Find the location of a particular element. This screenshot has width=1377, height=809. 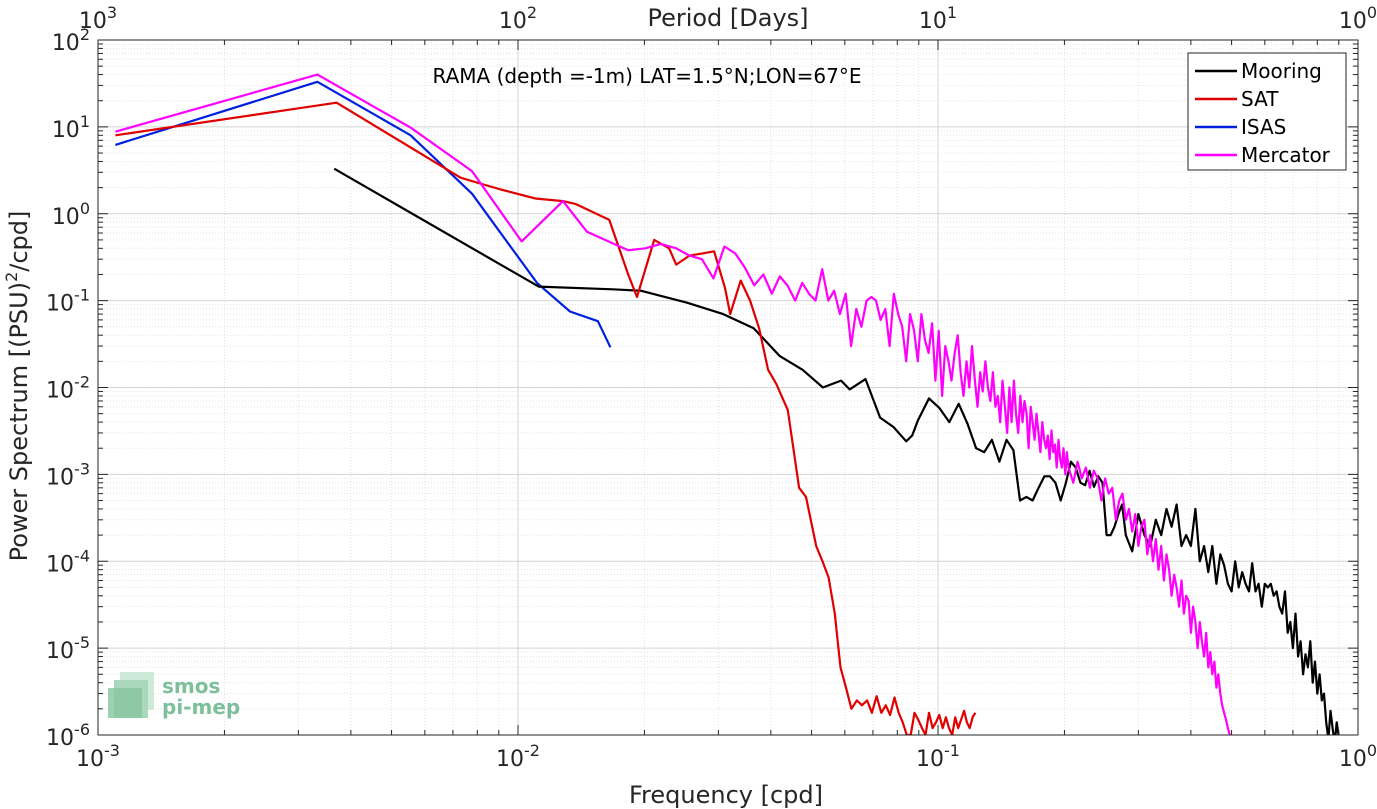

top-tick-label: 10⁰ is located at coordinates (1358, 18).